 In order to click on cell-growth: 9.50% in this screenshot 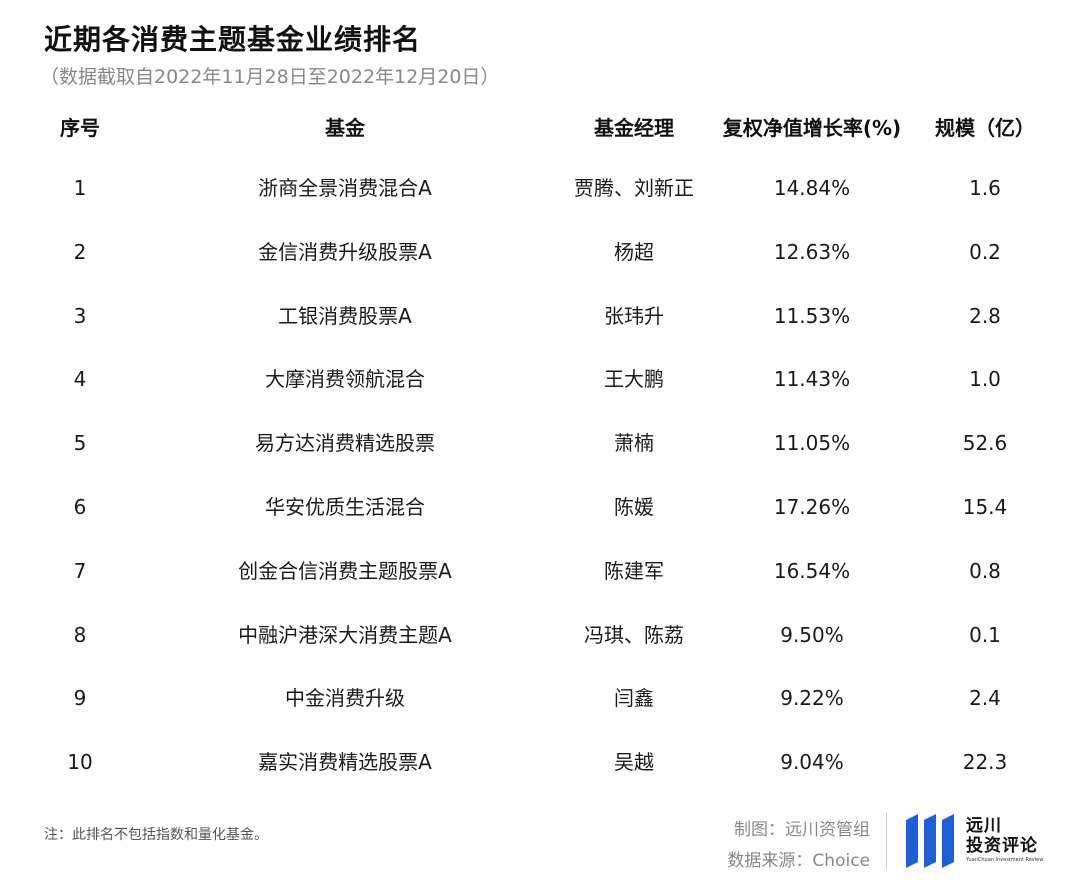, I will do `click(812, 634)`.